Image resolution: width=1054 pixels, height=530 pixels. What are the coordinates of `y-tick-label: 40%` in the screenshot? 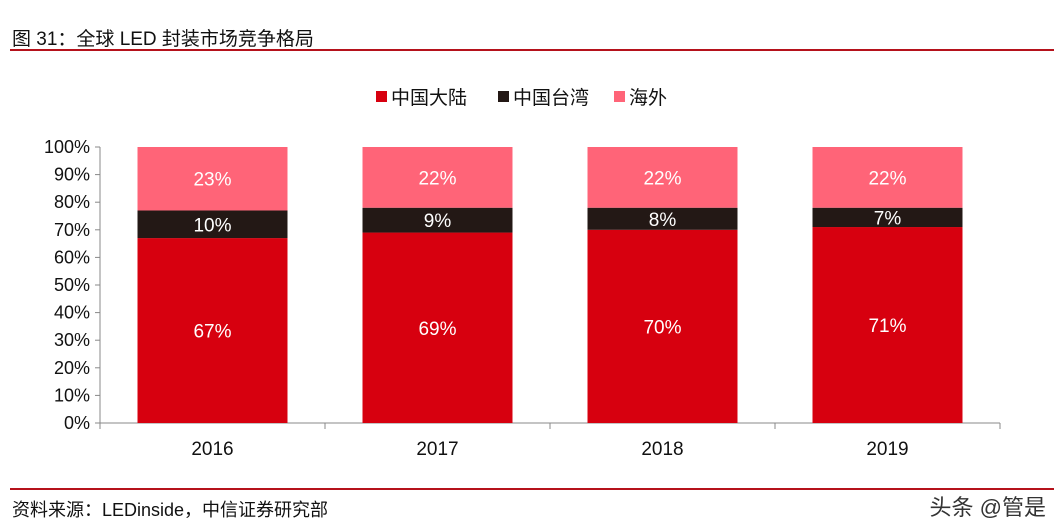 It's located at (72, 313).